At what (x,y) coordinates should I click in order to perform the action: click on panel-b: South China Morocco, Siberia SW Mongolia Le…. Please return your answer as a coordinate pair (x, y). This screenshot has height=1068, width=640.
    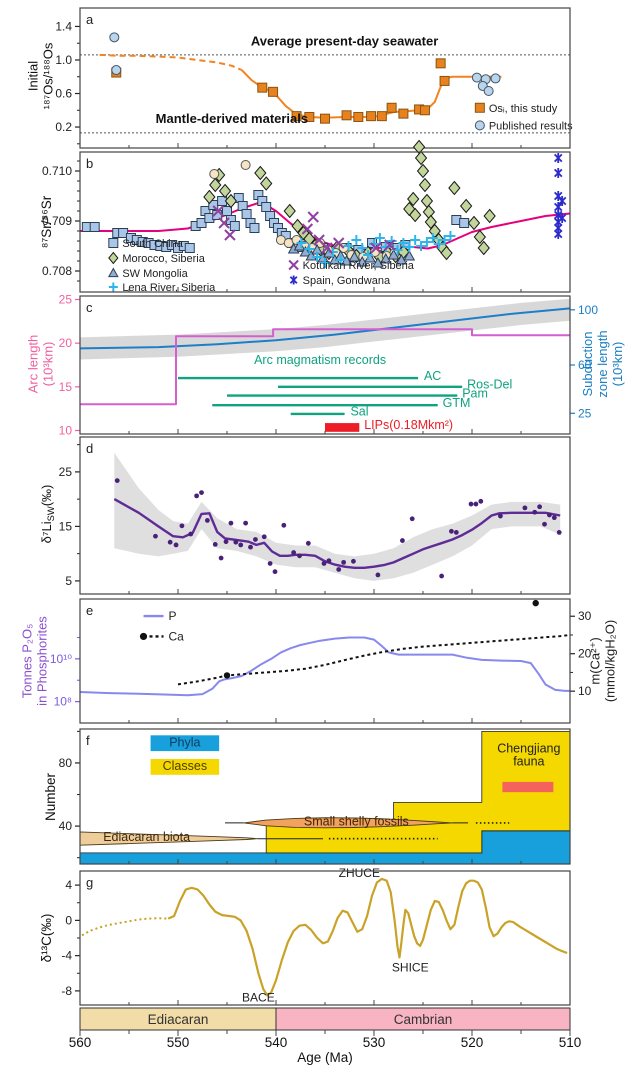
    Looking at the image, I should click on (306, 216).